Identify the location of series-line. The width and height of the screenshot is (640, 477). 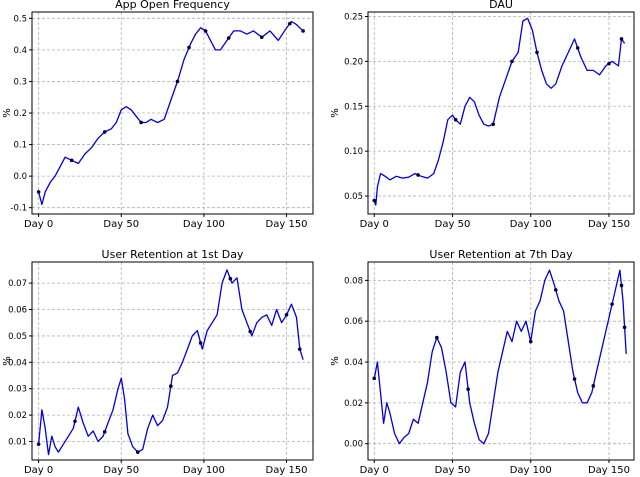
(500, 357).